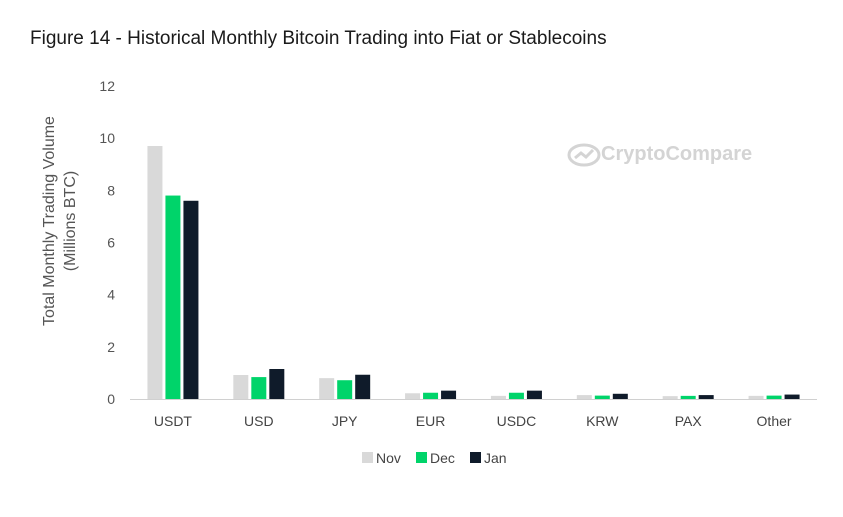  Describe the element at coordinates (449, 394) in the screenshot. I see `bar-eur-jan` at that location.